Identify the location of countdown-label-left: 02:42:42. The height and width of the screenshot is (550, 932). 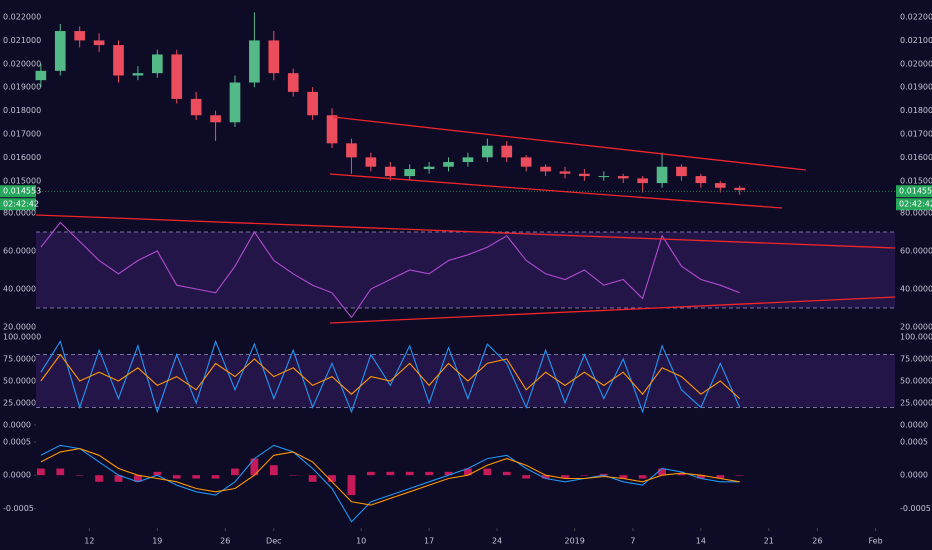
(21, 204).